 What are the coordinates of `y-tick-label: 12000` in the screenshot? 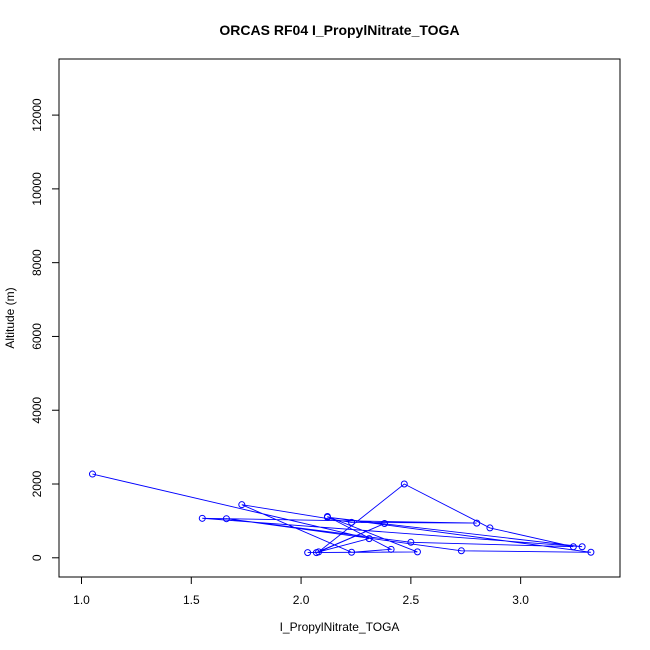 It's located at (37, 115).